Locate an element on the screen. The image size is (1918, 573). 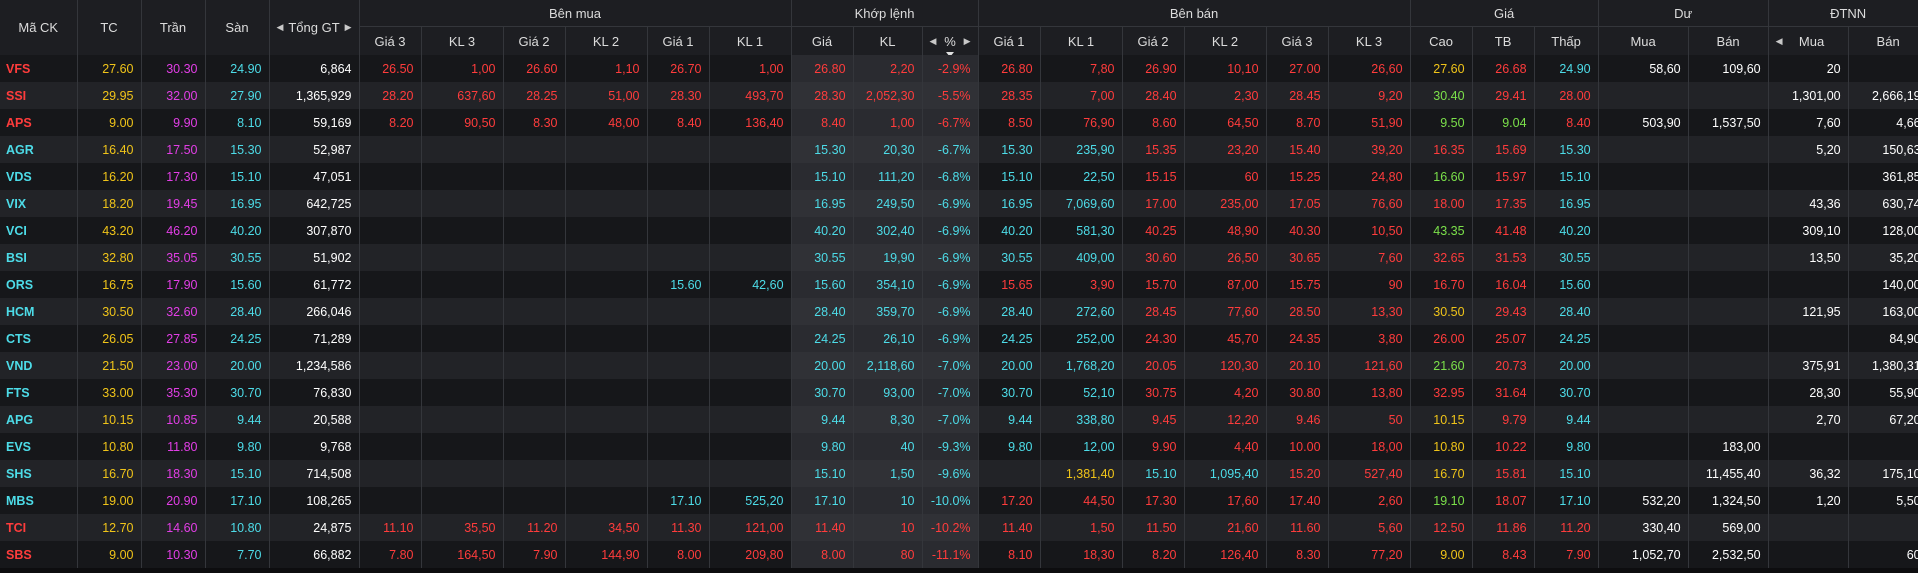
col-ceil: Trần is located at coordinates (173, 27).